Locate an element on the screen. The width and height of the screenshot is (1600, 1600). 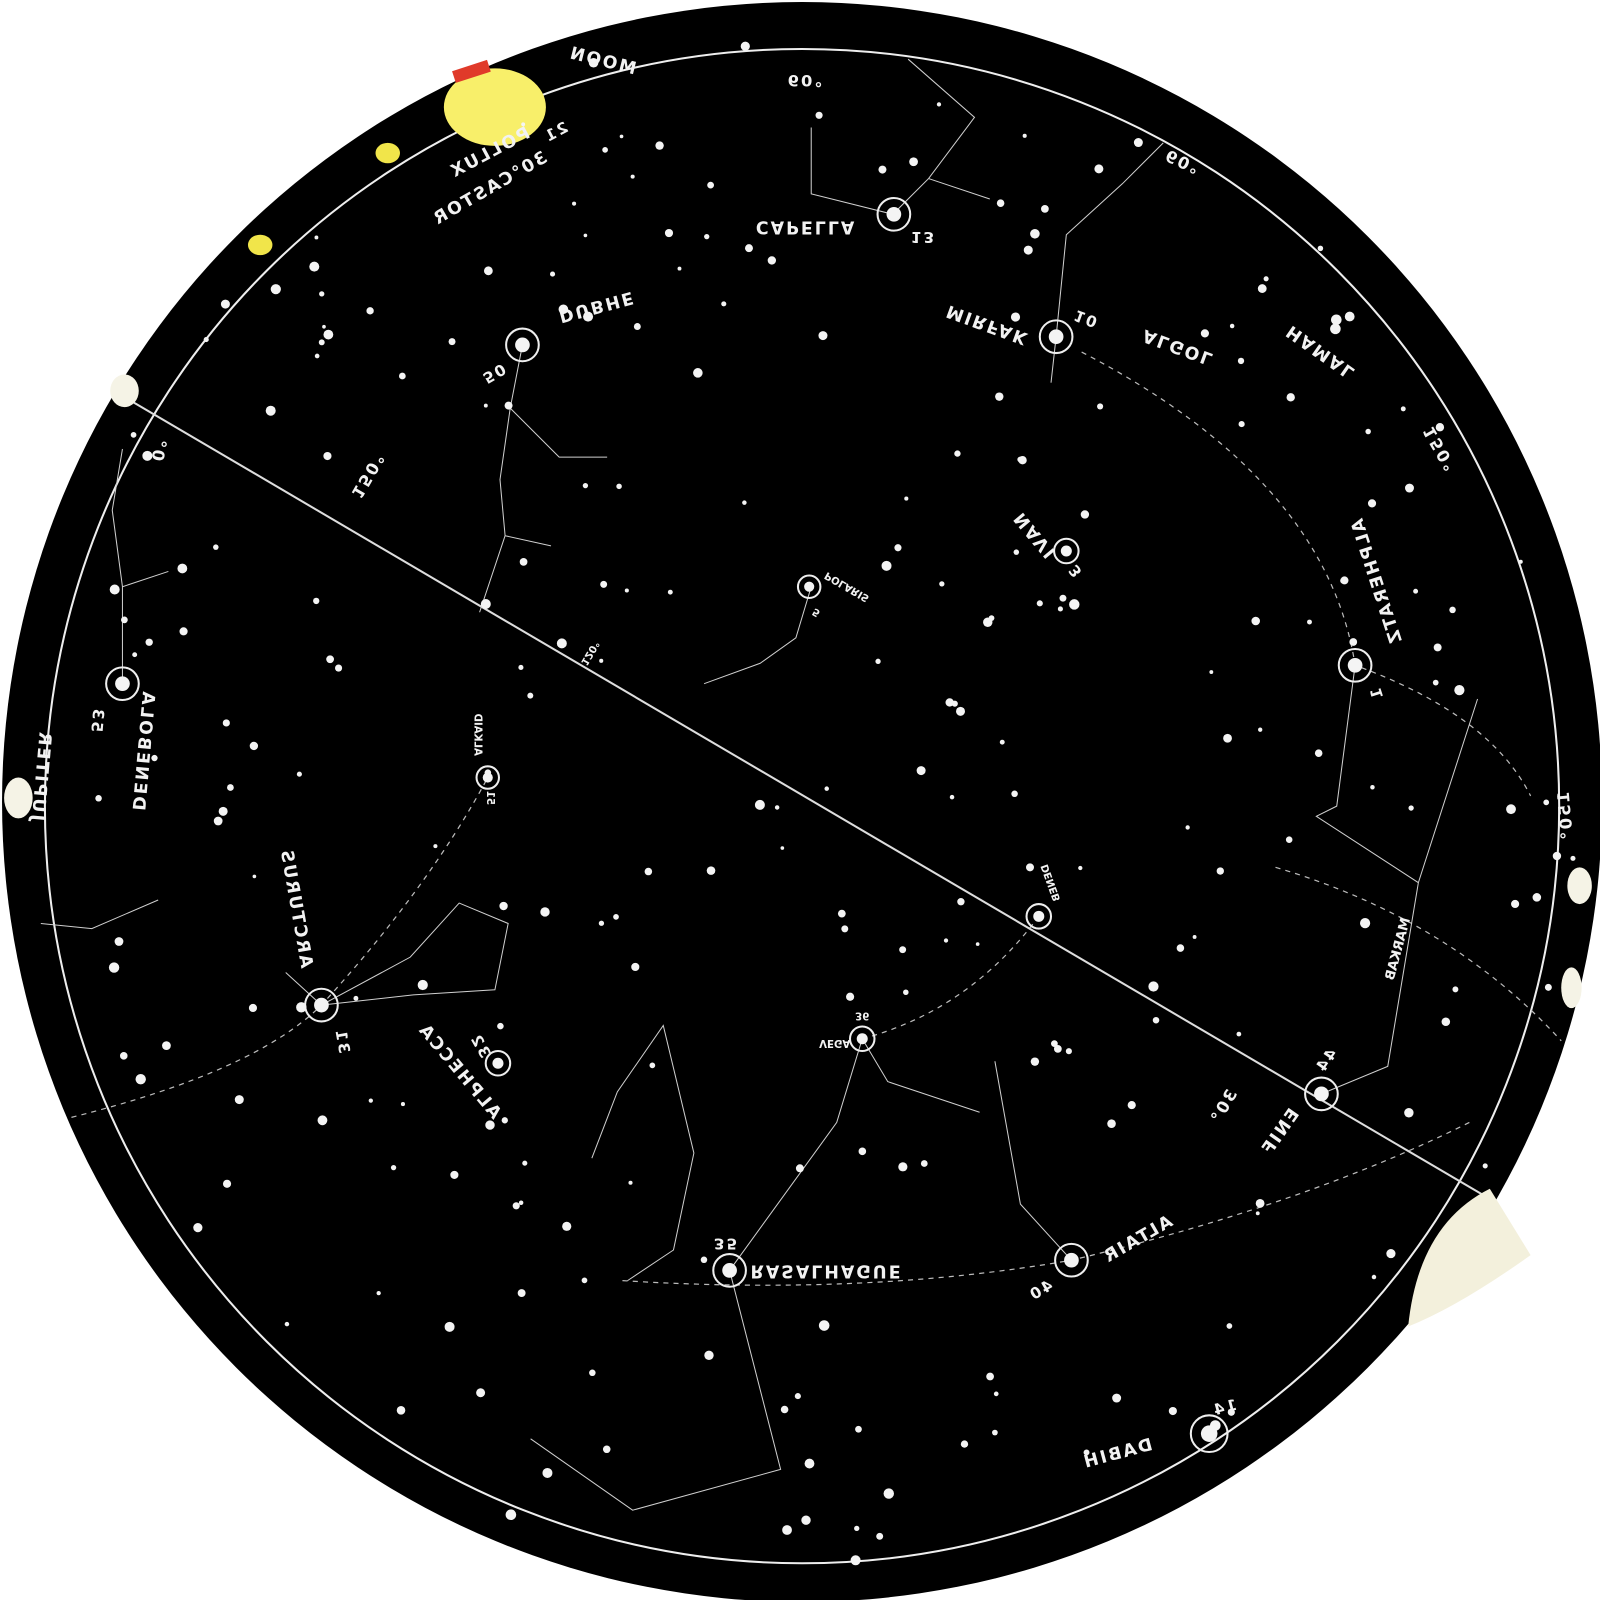
moon-disc is located at coordinates (494, 107).